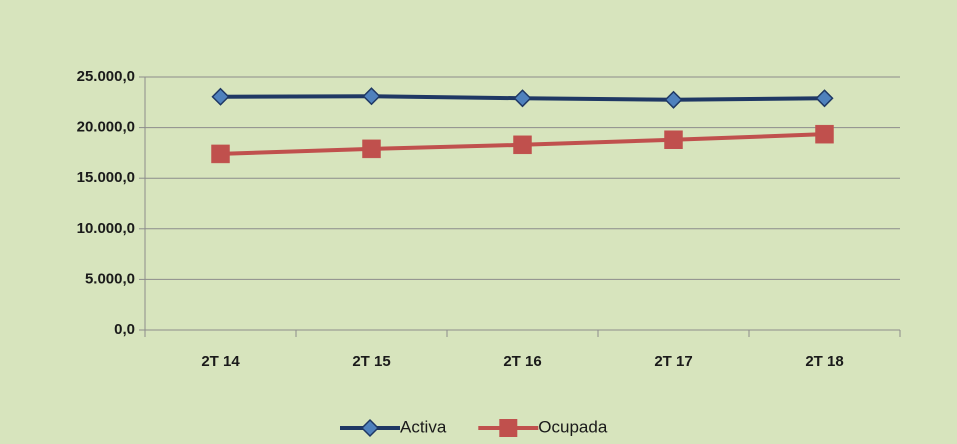 Image resolution: width=957 pixels, height=444 pixels. What do you see at coordinates (371, 361) in the screenshot?
I see `x-tick-label: 2T 15` at bounding box center [371, 361].